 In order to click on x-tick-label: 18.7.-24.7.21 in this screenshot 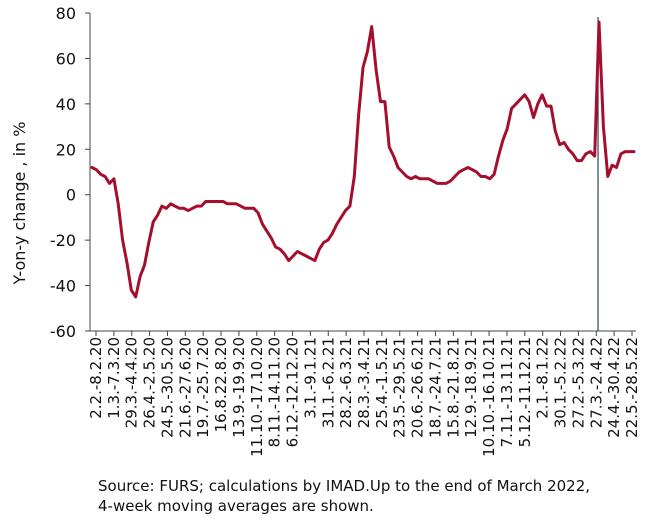, I will do `click(435, 387)`.